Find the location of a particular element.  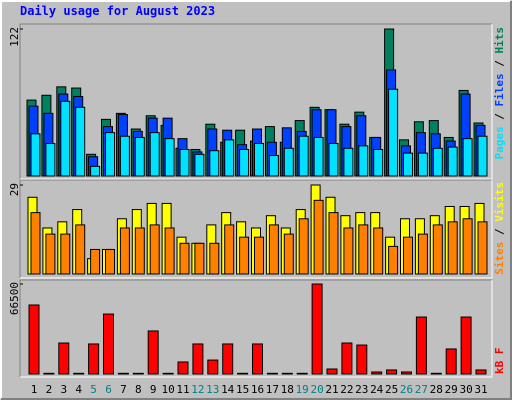

y-tick-label: 66500 is located at coordinates (14, 298).